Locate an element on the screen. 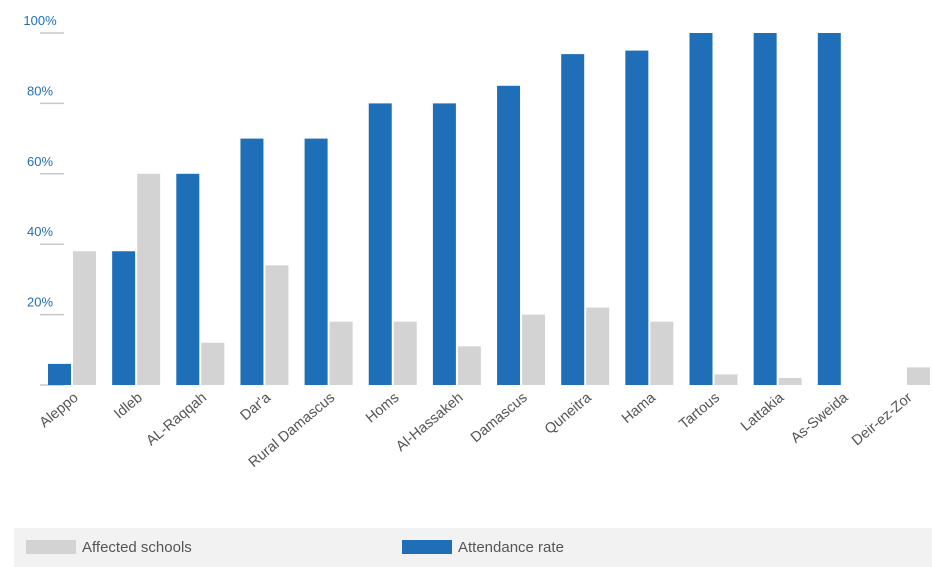  bar-affected-idleb is located at coordinates (149, 279).